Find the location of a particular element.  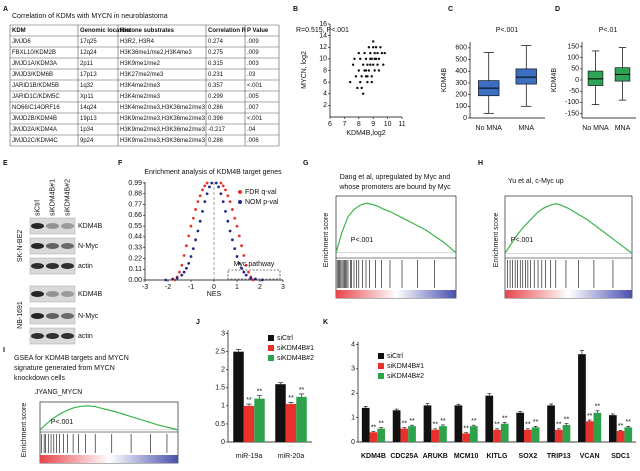

band-label: actin is located at coordinates (85, 336).